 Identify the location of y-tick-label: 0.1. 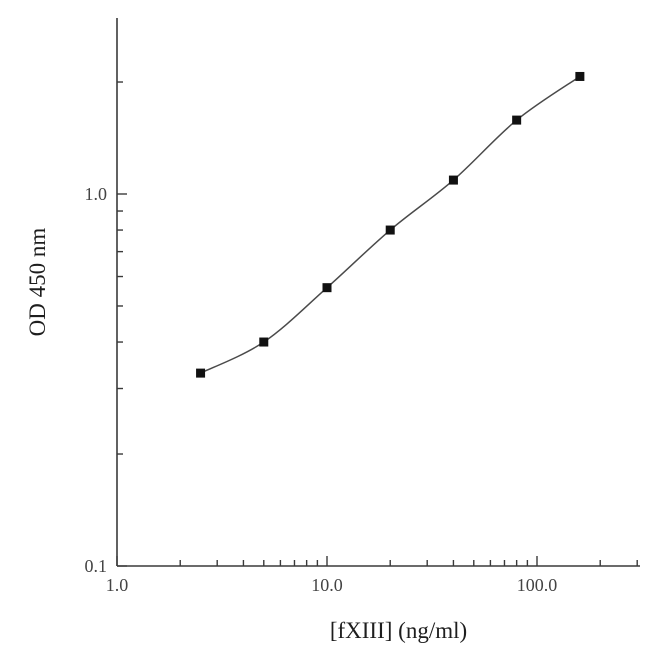
(96, 566).